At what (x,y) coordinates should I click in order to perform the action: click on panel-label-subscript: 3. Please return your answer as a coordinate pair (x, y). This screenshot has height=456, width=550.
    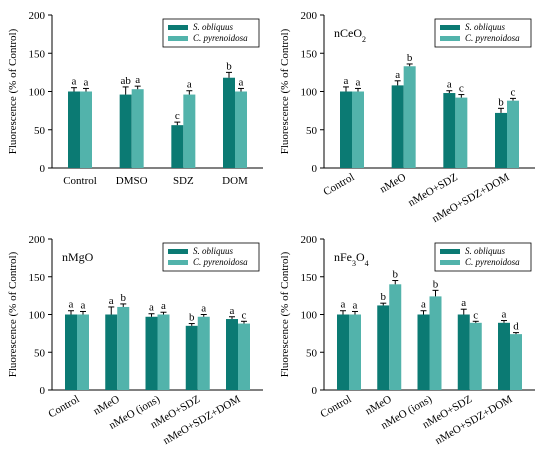
    Looking at the image, I should click on (354, 263).